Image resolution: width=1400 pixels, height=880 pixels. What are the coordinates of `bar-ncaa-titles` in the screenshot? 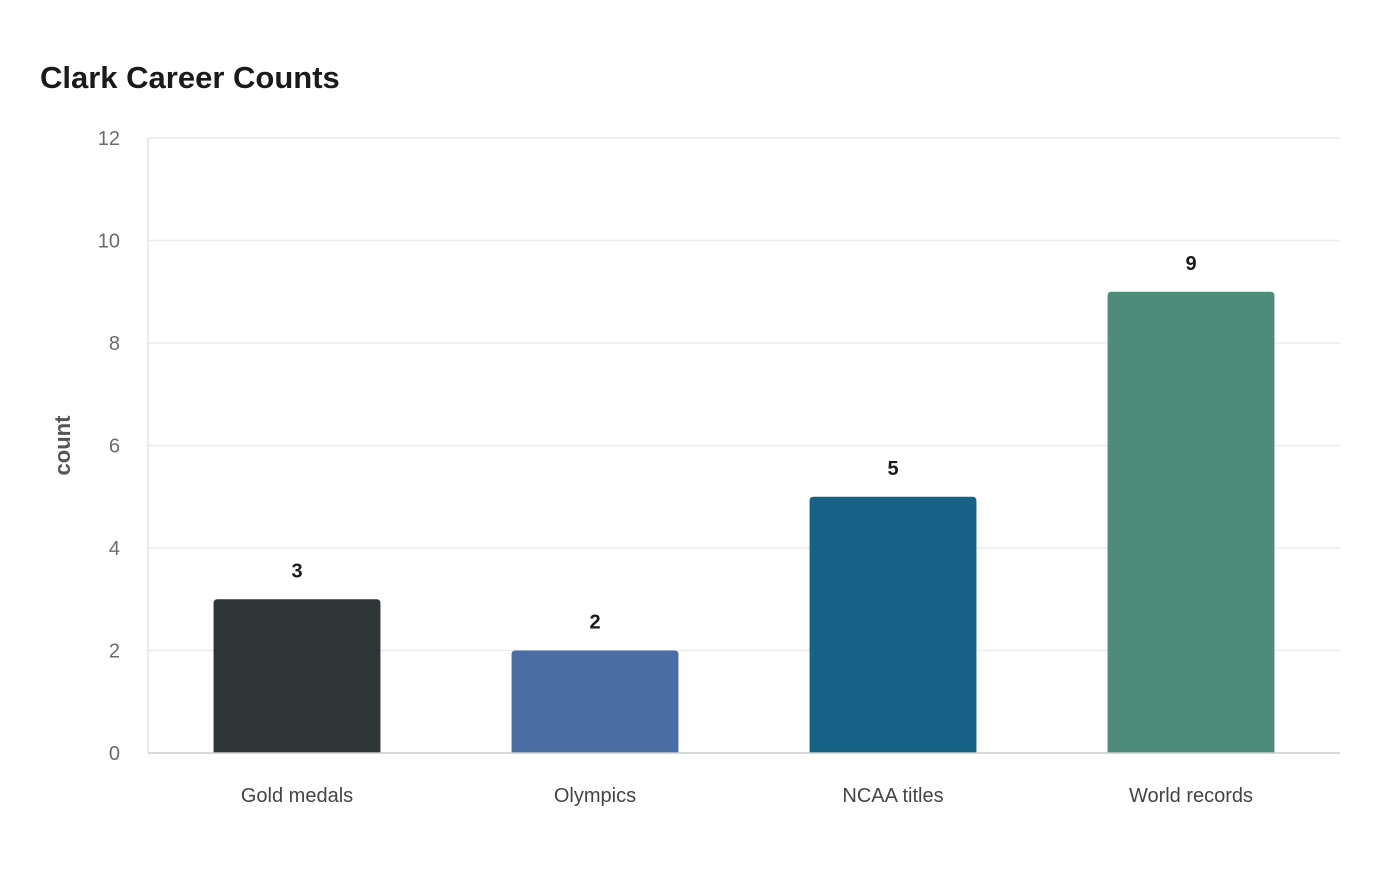 It's located at (893, 624).